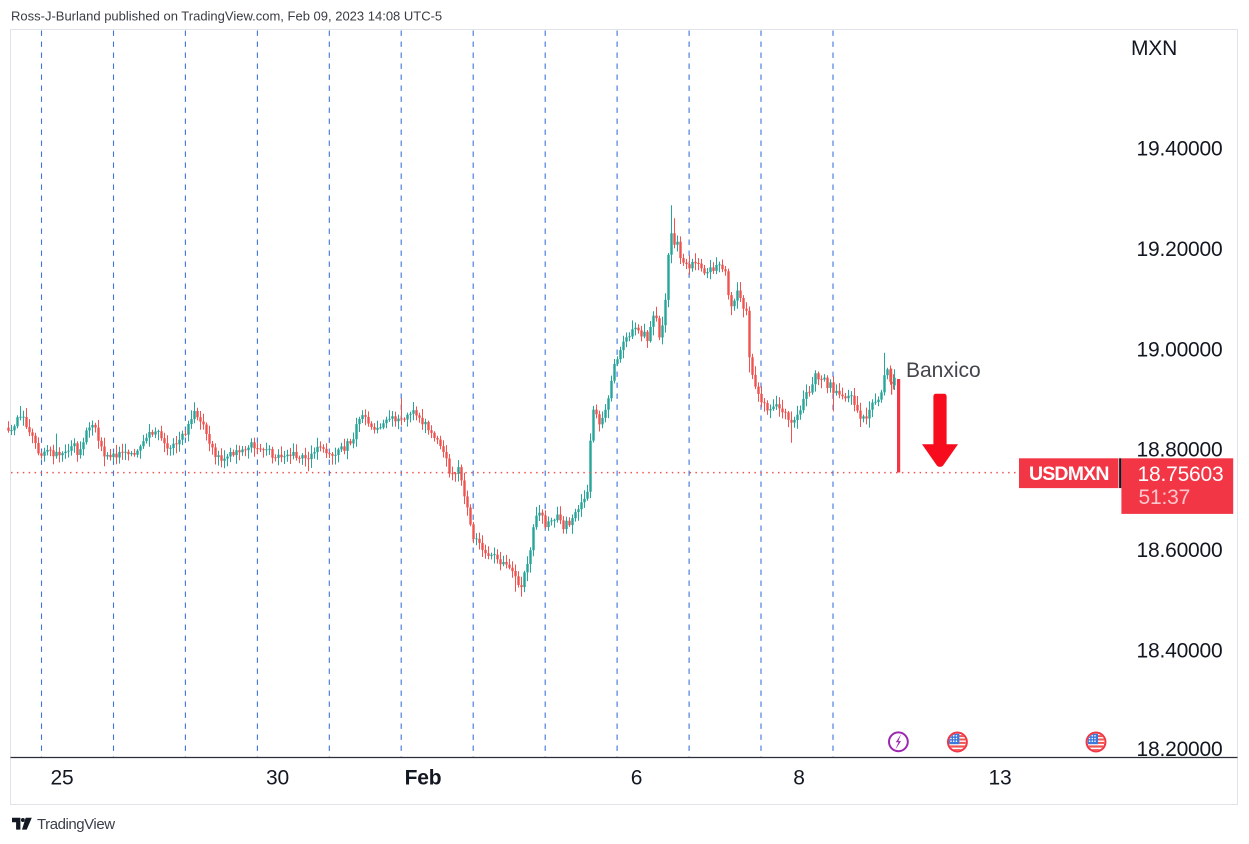  What do you see at coordinates (1069, 474) in the screenshot?
I see `svg-text: USDMXN` at bounding box center [1069, 474].